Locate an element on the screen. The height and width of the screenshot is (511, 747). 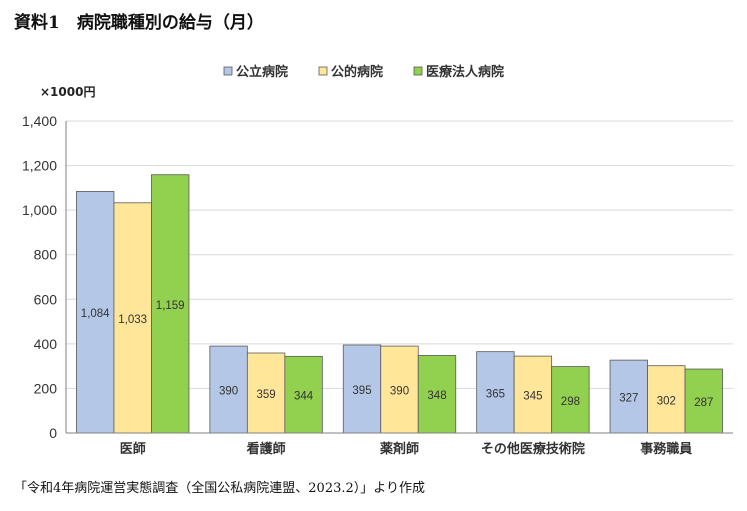
data-label: 359 is located at coordinates (266, 395).